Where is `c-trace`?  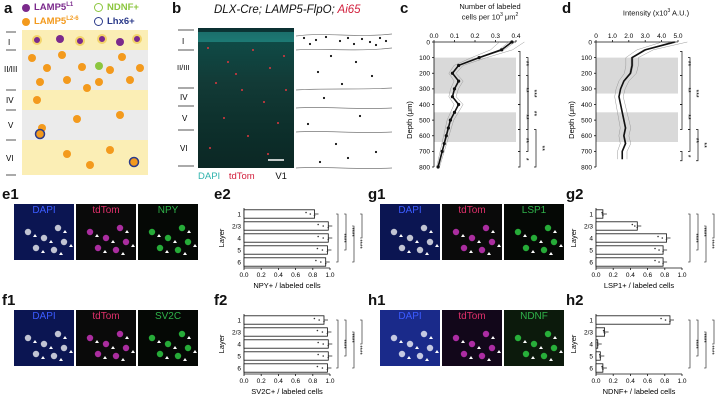
c-trace is located at coordinates (482, 104).